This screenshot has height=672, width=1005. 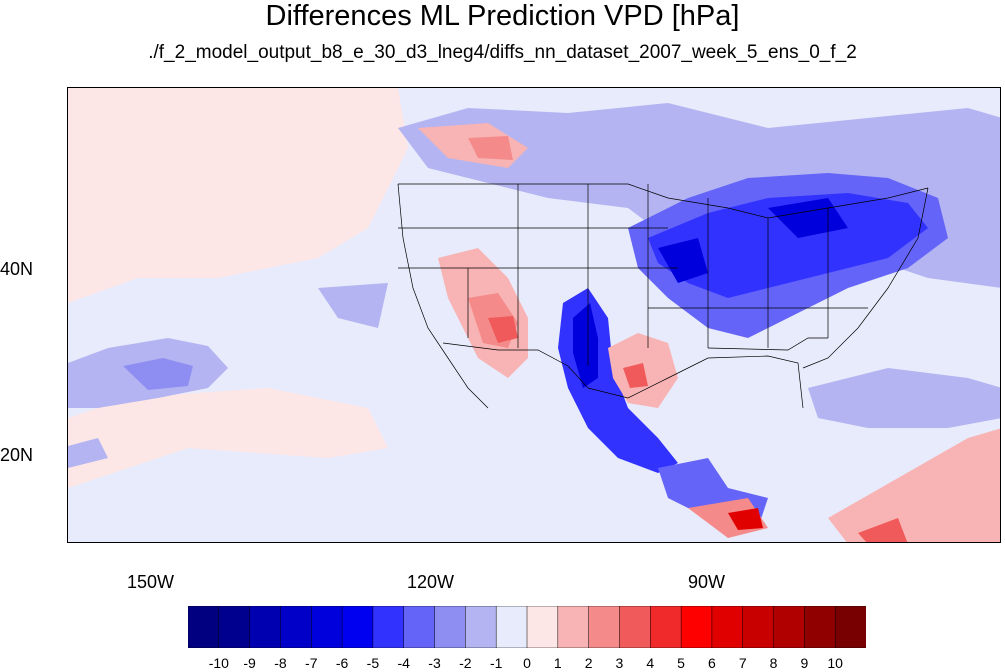 I want to click on colorbar-tick-label: -9, so click(x=249, y=663).